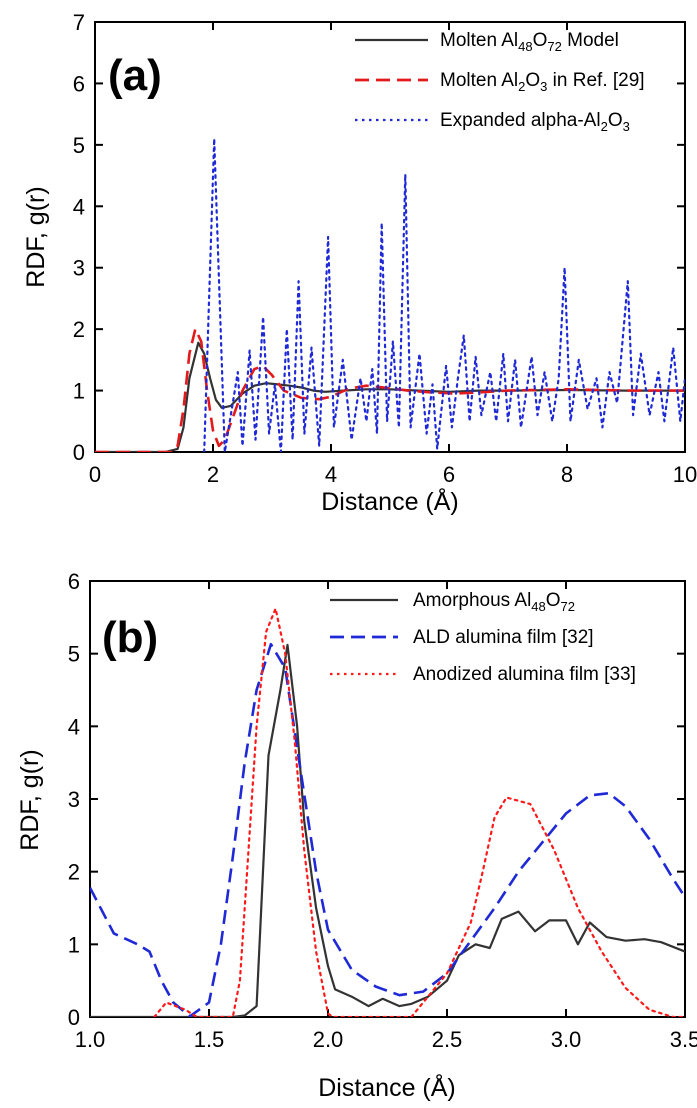  Describe the element at coordinates (535, 122) in the screenshot. I see `legend-label-3: Expanded alpha-Al2O3` at that location.